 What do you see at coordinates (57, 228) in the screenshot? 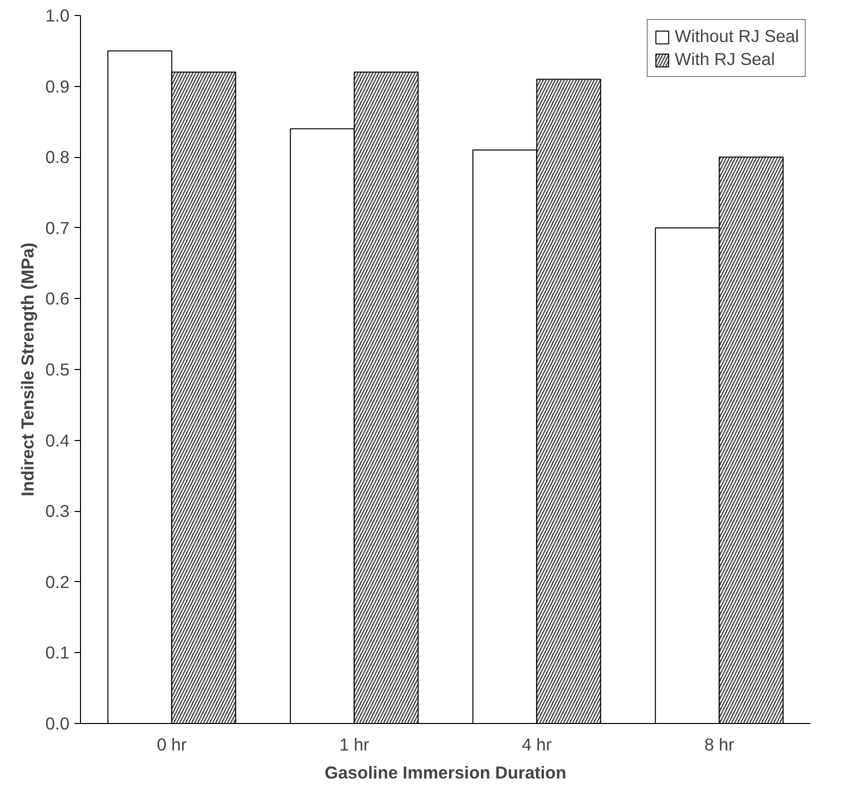
I see `y-tick-label: 0.7` at bounding box center [57, 228].